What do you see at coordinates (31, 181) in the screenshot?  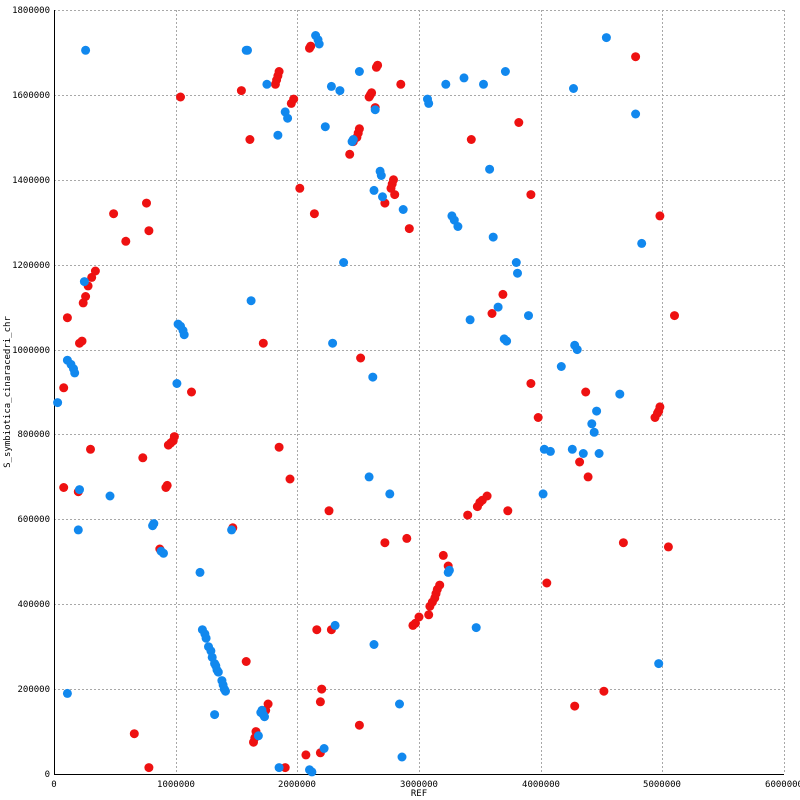 I see `y-tick-label: 1400000` at bounding box center [31, 181].